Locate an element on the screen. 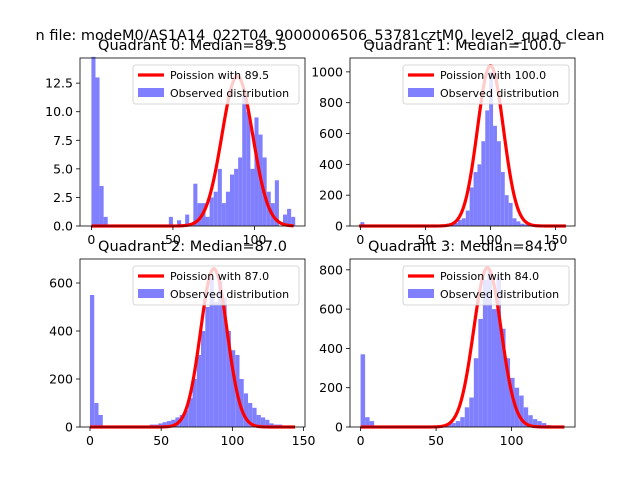  subplot-title: Quadrant 3: Median=84.0 is located at coordinates (462, 247).